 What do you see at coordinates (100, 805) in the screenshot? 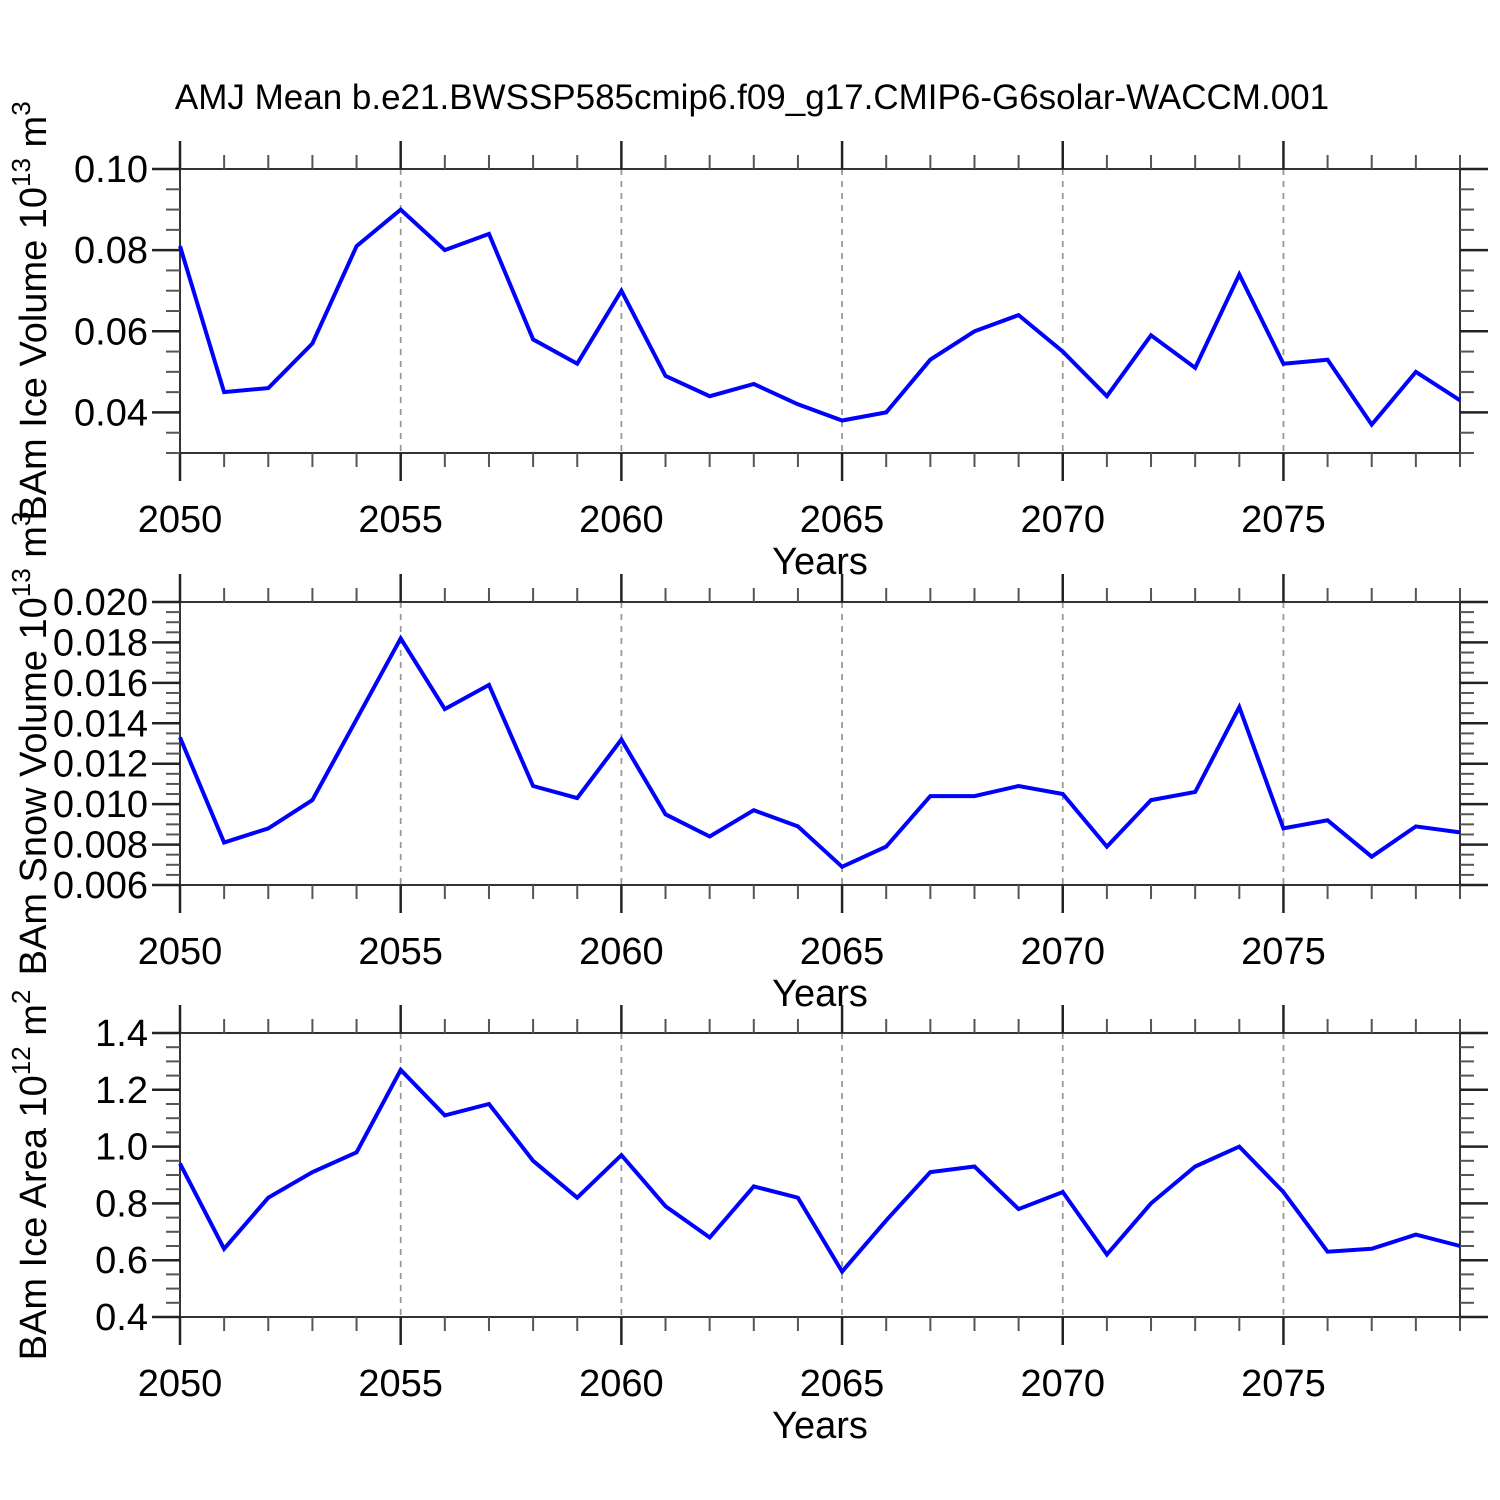
I see `y-tick-label: 0.010` at bounding box center [100, 805].